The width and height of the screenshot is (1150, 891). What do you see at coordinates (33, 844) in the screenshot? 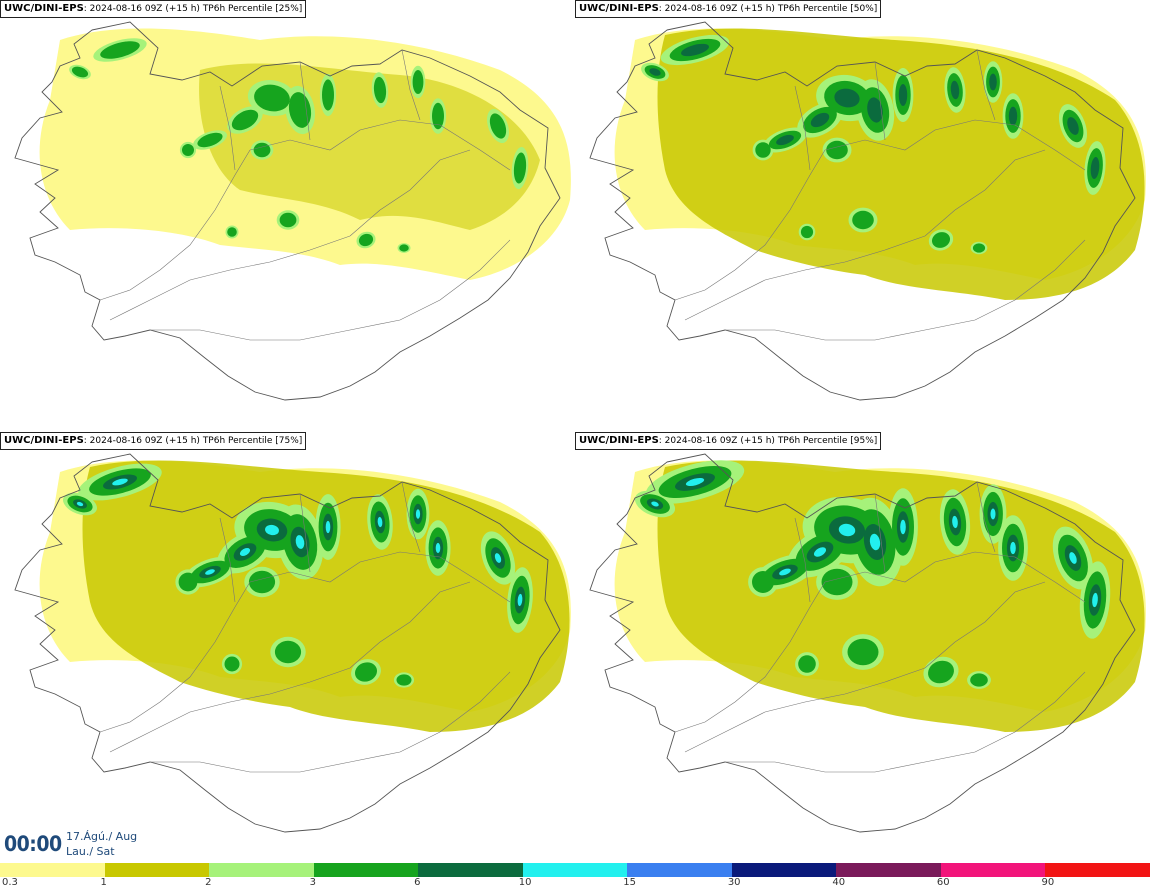
I see `valid-time: 00:00` at bounding box center [33, 844].